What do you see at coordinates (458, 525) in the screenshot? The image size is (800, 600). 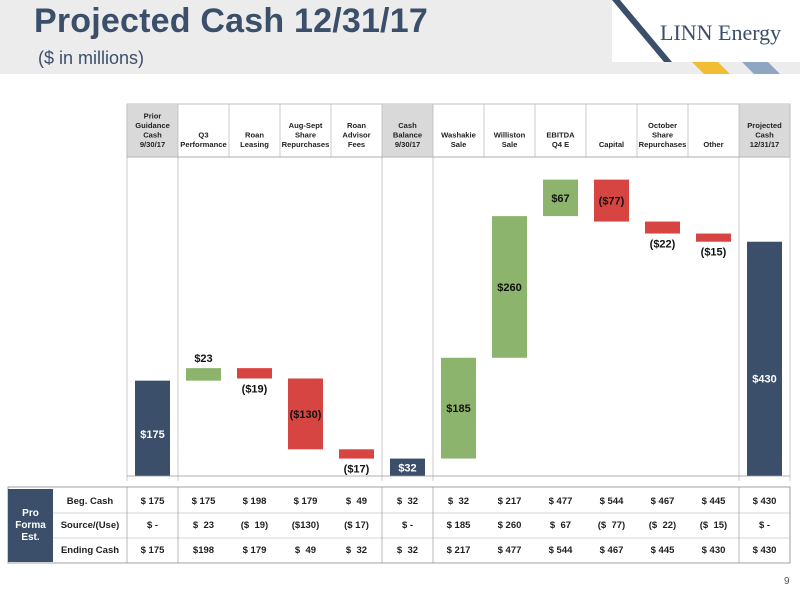 I see `table-cell: $ 185` at bounding box center [458, 525].